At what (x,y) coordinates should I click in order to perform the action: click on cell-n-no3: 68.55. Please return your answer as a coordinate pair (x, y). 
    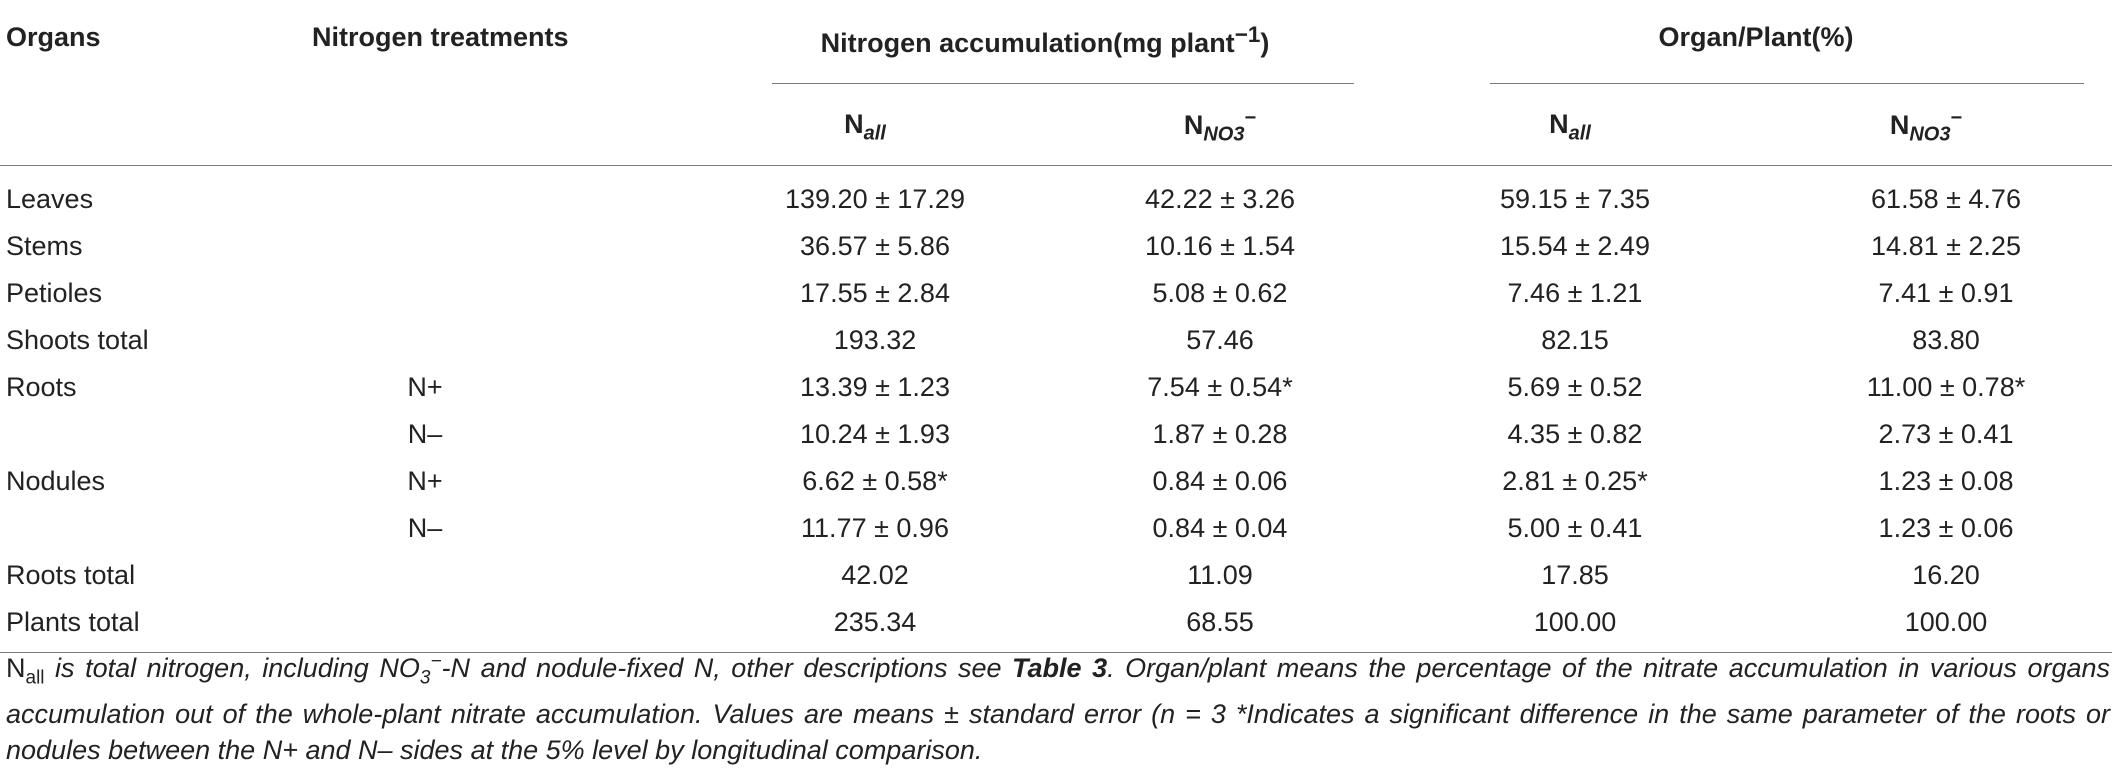
    Looking at the image, I should click on (1220, 626).